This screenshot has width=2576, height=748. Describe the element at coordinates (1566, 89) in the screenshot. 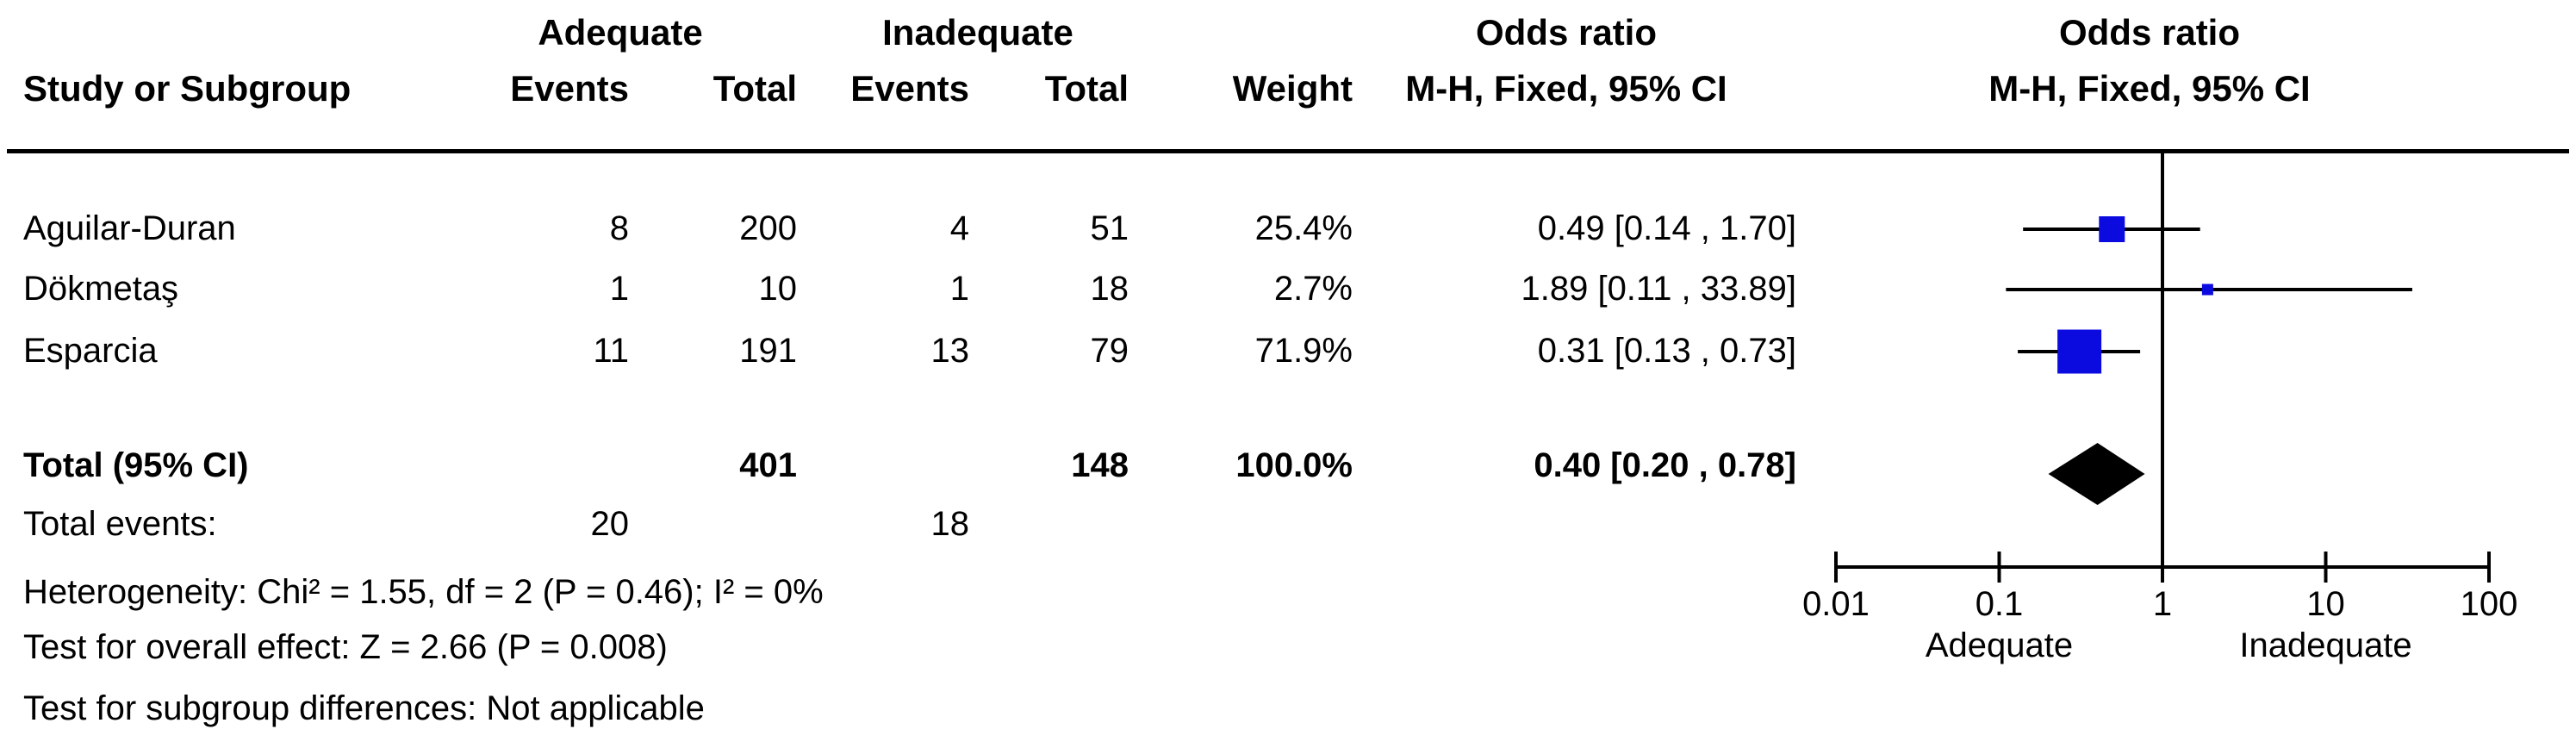

I see `column-header-mh-fixed-left: M-H, Fixed, 95% CI` at that location.